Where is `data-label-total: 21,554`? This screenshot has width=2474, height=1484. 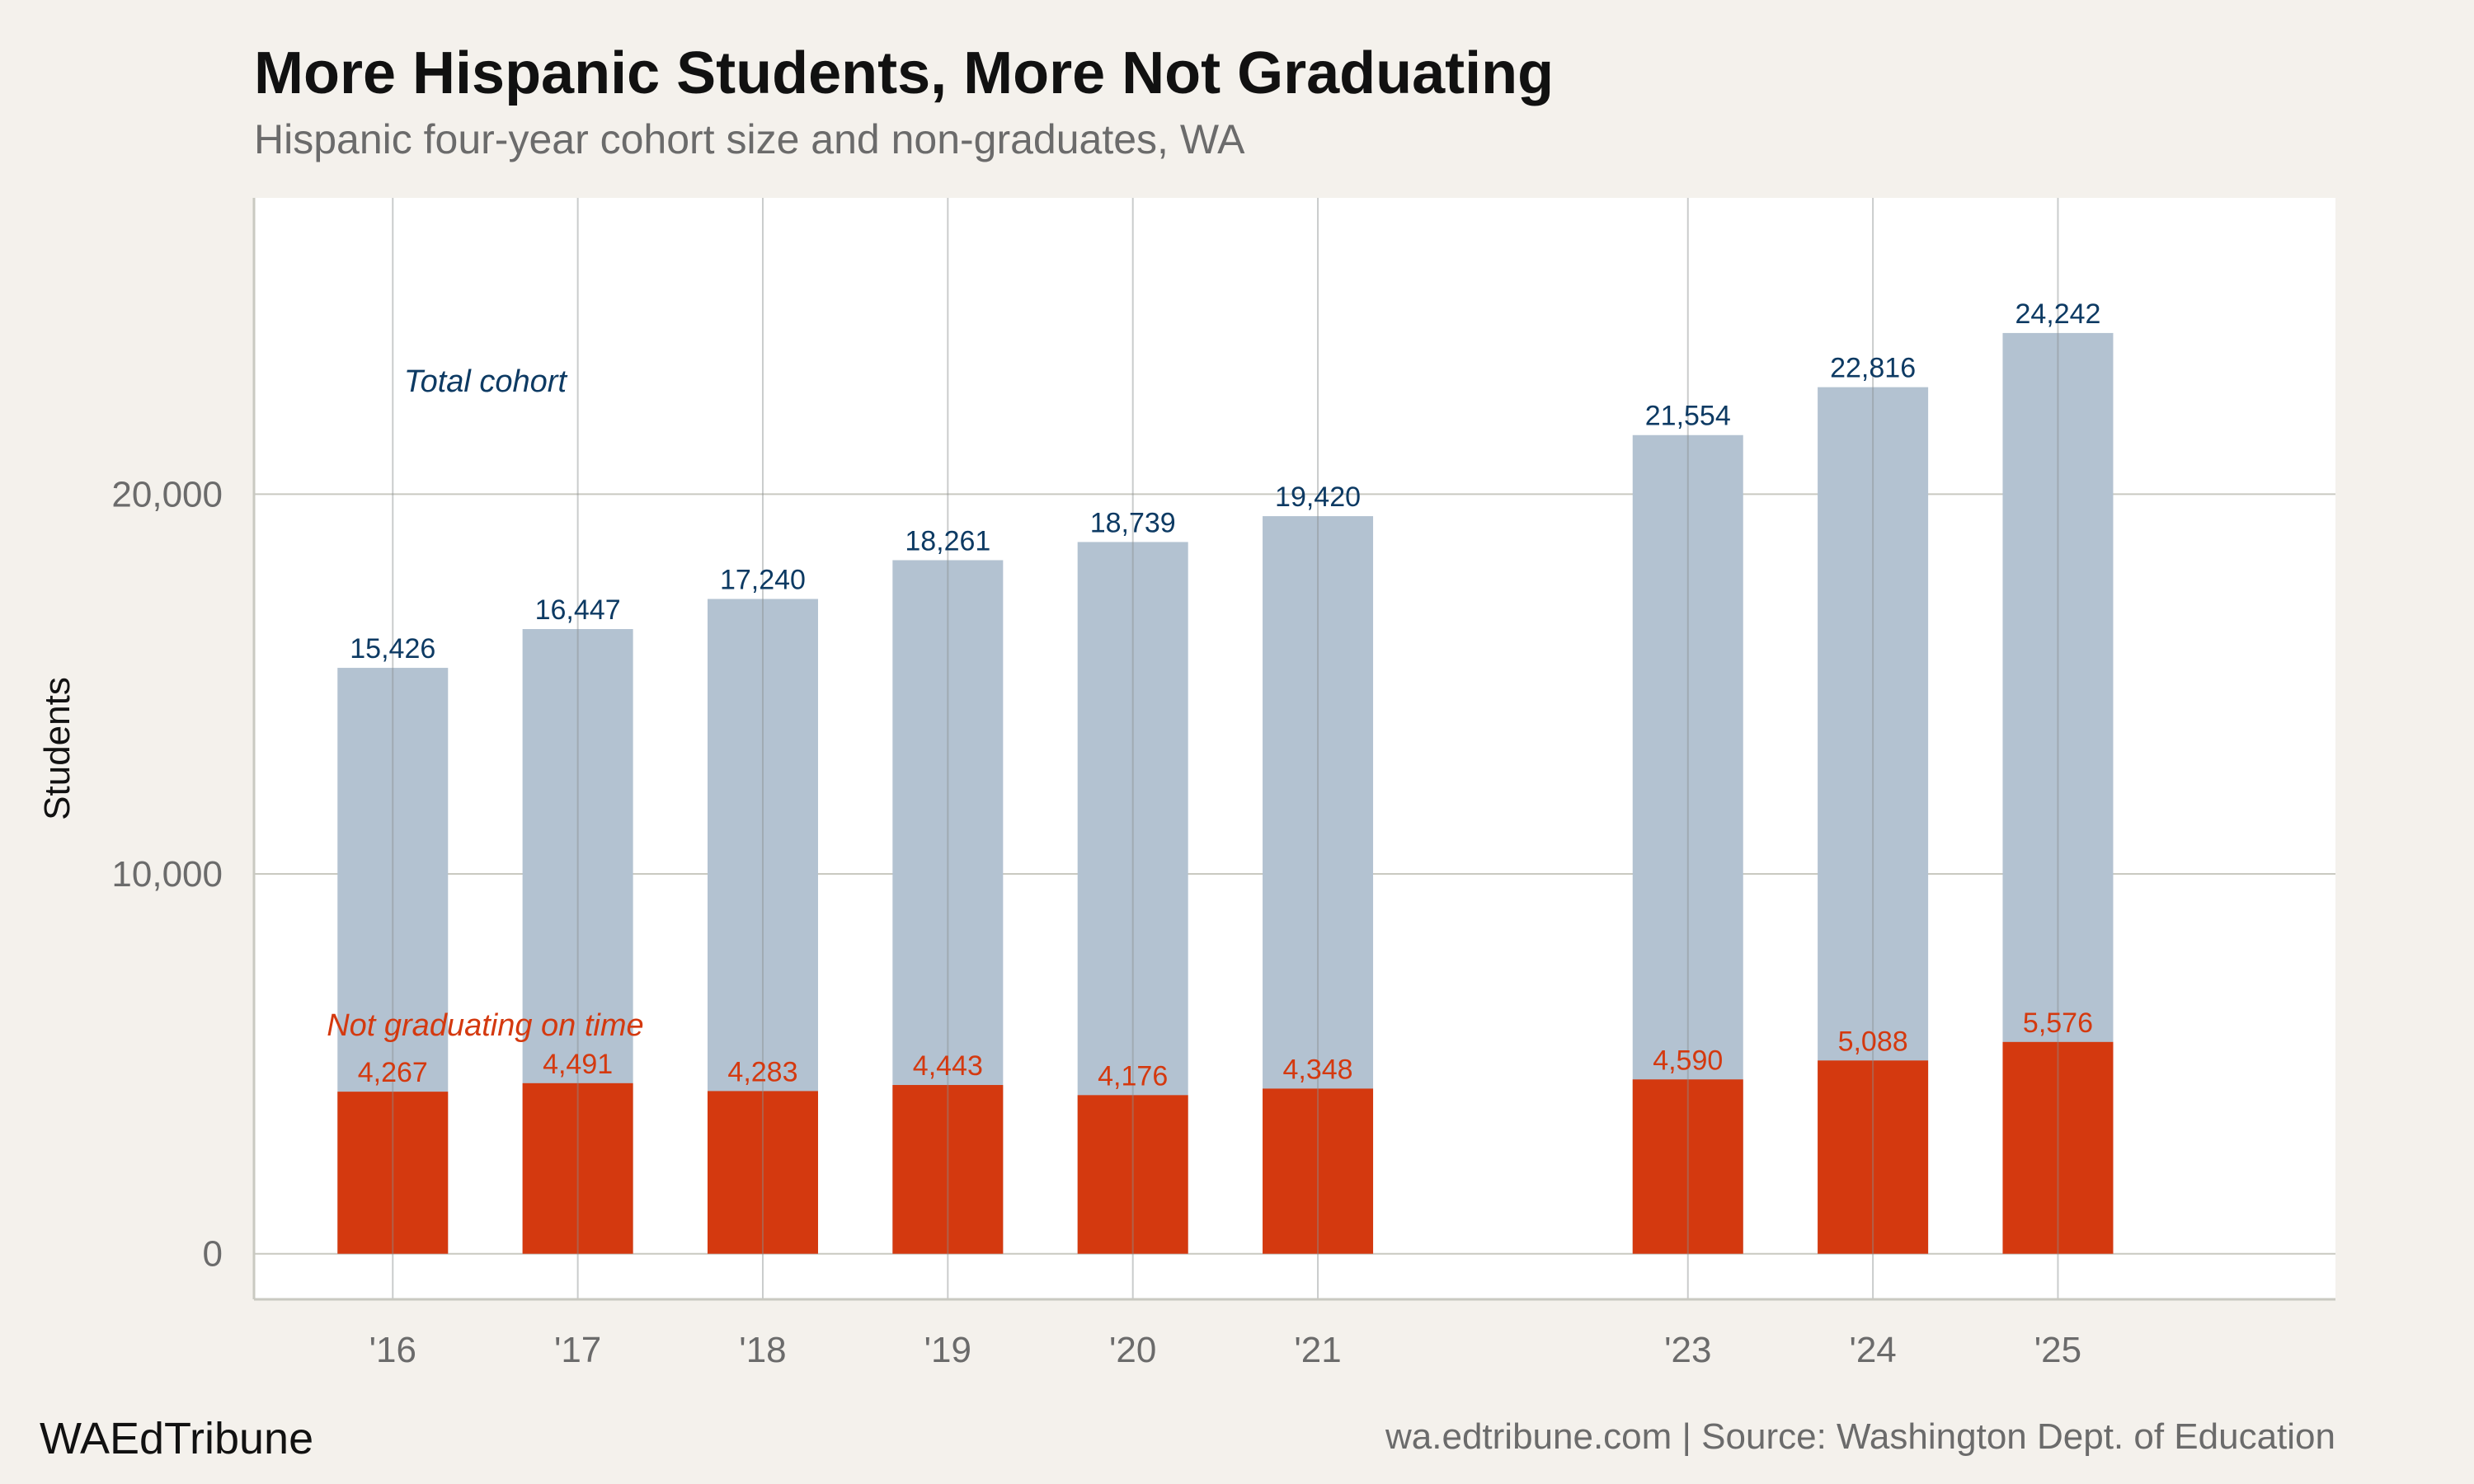 data-label-total: 21,554 is located at coordinates (1688, 416).